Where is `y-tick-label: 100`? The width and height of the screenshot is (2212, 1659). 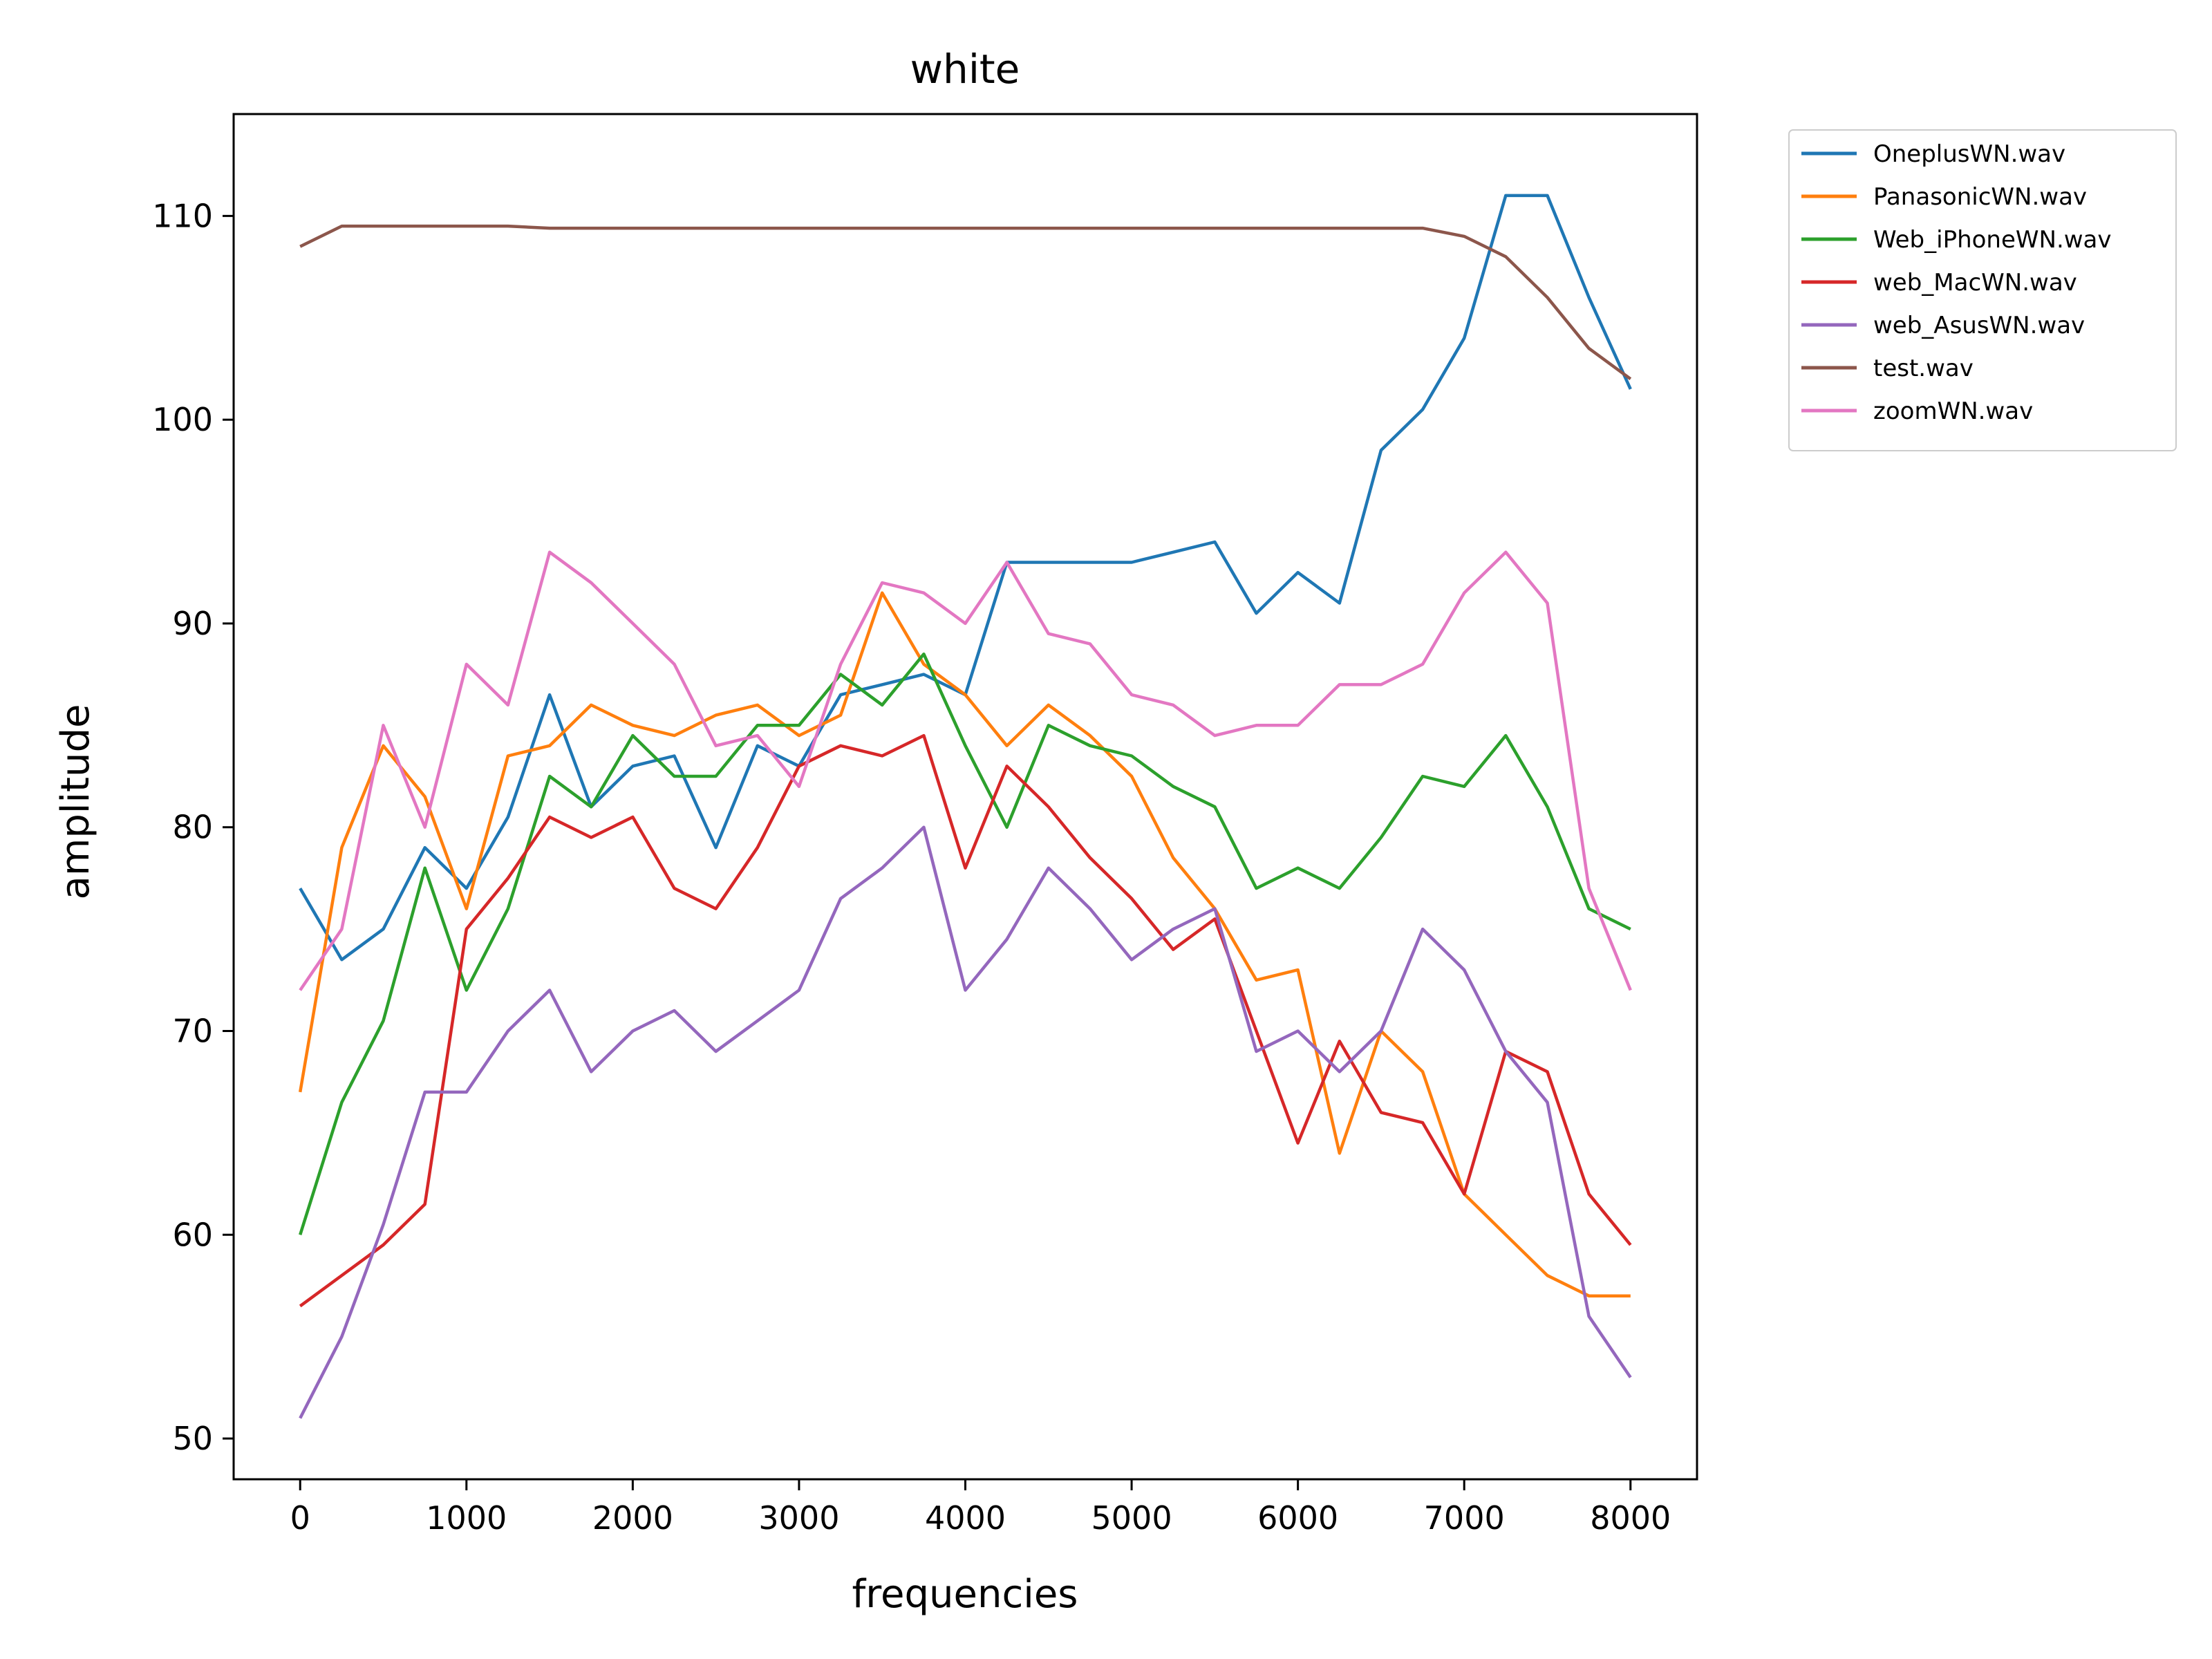
y-tick-label: 100 is located at coordinates (182, 419).